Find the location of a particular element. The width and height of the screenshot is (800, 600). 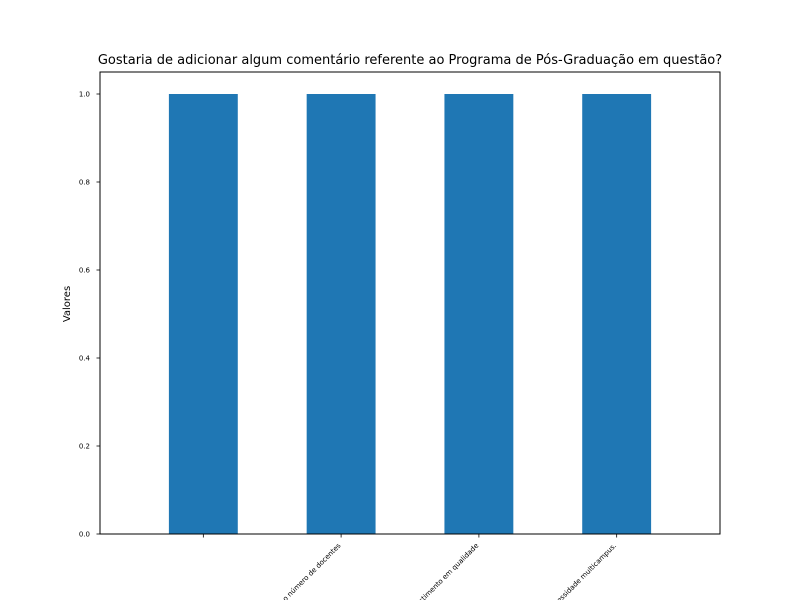

y-axis-ticks: 0.0 0.2 0.4 0.6 0.8 1.0 is located at coordinates (89, 315).